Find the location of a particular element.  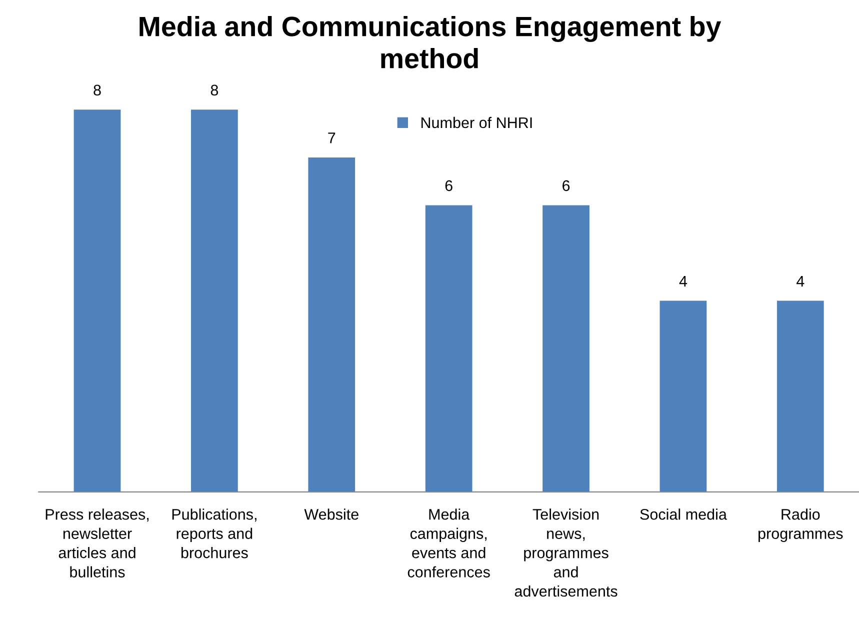

x-tick-label: Publications, reports and brochures is located at coordinates (214, 533).